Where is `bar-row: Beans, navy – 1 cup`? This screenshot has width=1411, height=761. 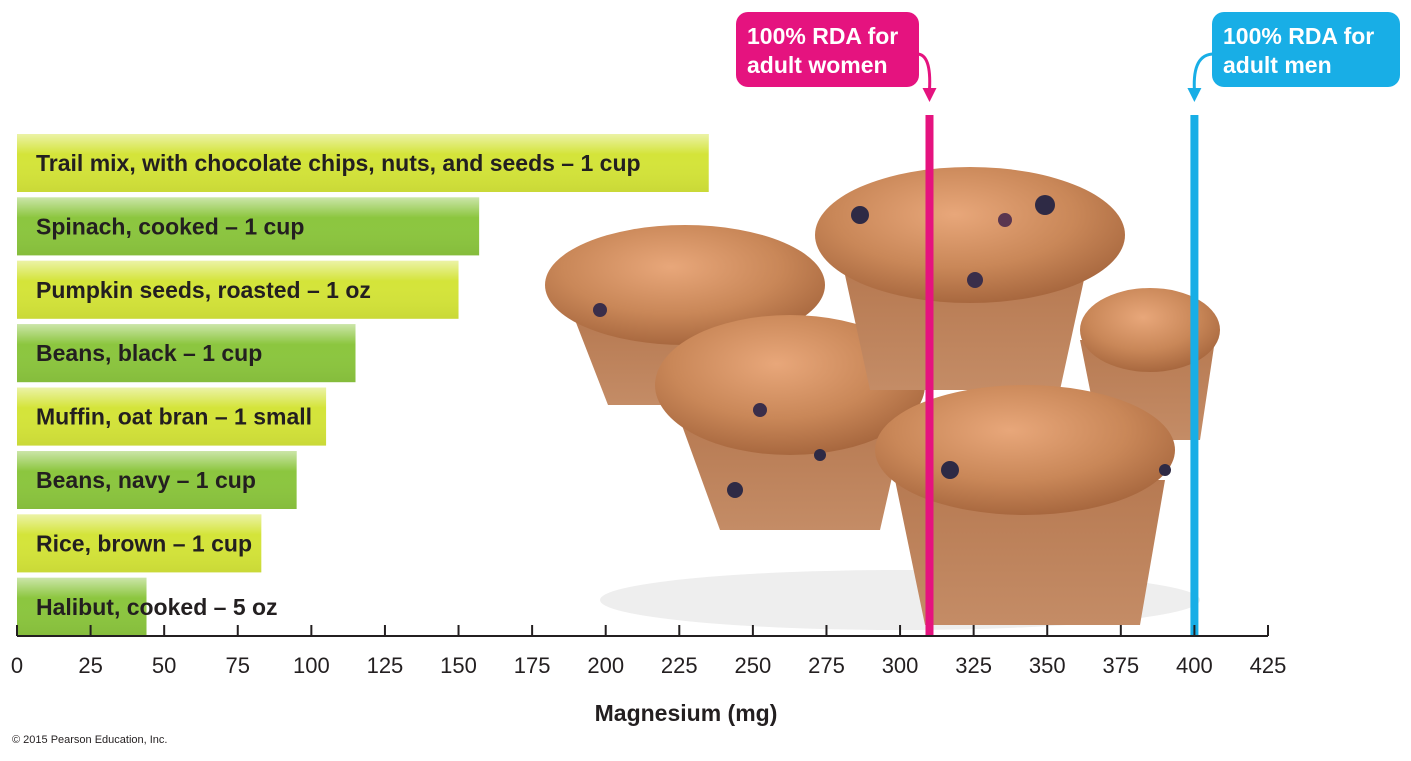 bar-row: Beans, navy – 1 cup is located at coordinates (157, 480).